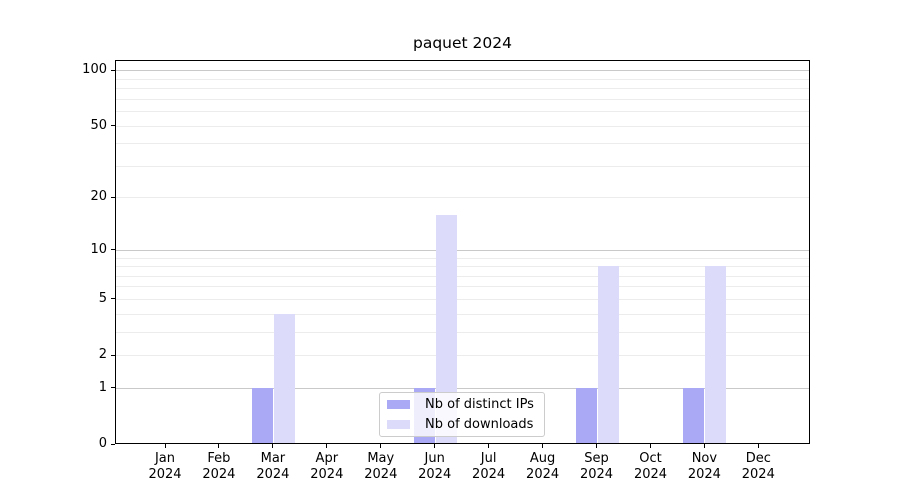 The width and height of the screenshot is (900, 500). Describe the element at coordinates (219, 458) in the screenshot. I see `x-tick-month: Feb` at that location.